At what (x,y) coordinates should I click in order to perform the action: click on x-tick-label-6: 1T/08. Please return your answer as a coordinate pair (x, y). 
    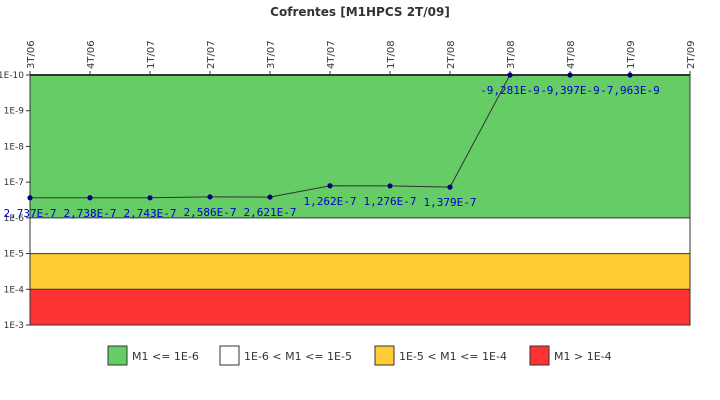
    Looking at the image, I should click on (391, 54).